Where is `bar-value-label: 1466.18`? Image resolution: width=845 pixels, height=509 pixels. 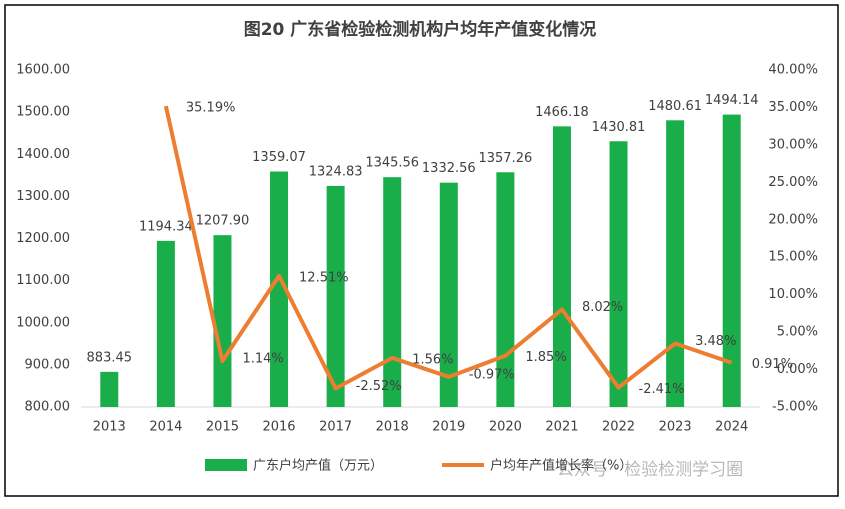
bar-value-label: 1466.18 is located at coordinates (562, 112).